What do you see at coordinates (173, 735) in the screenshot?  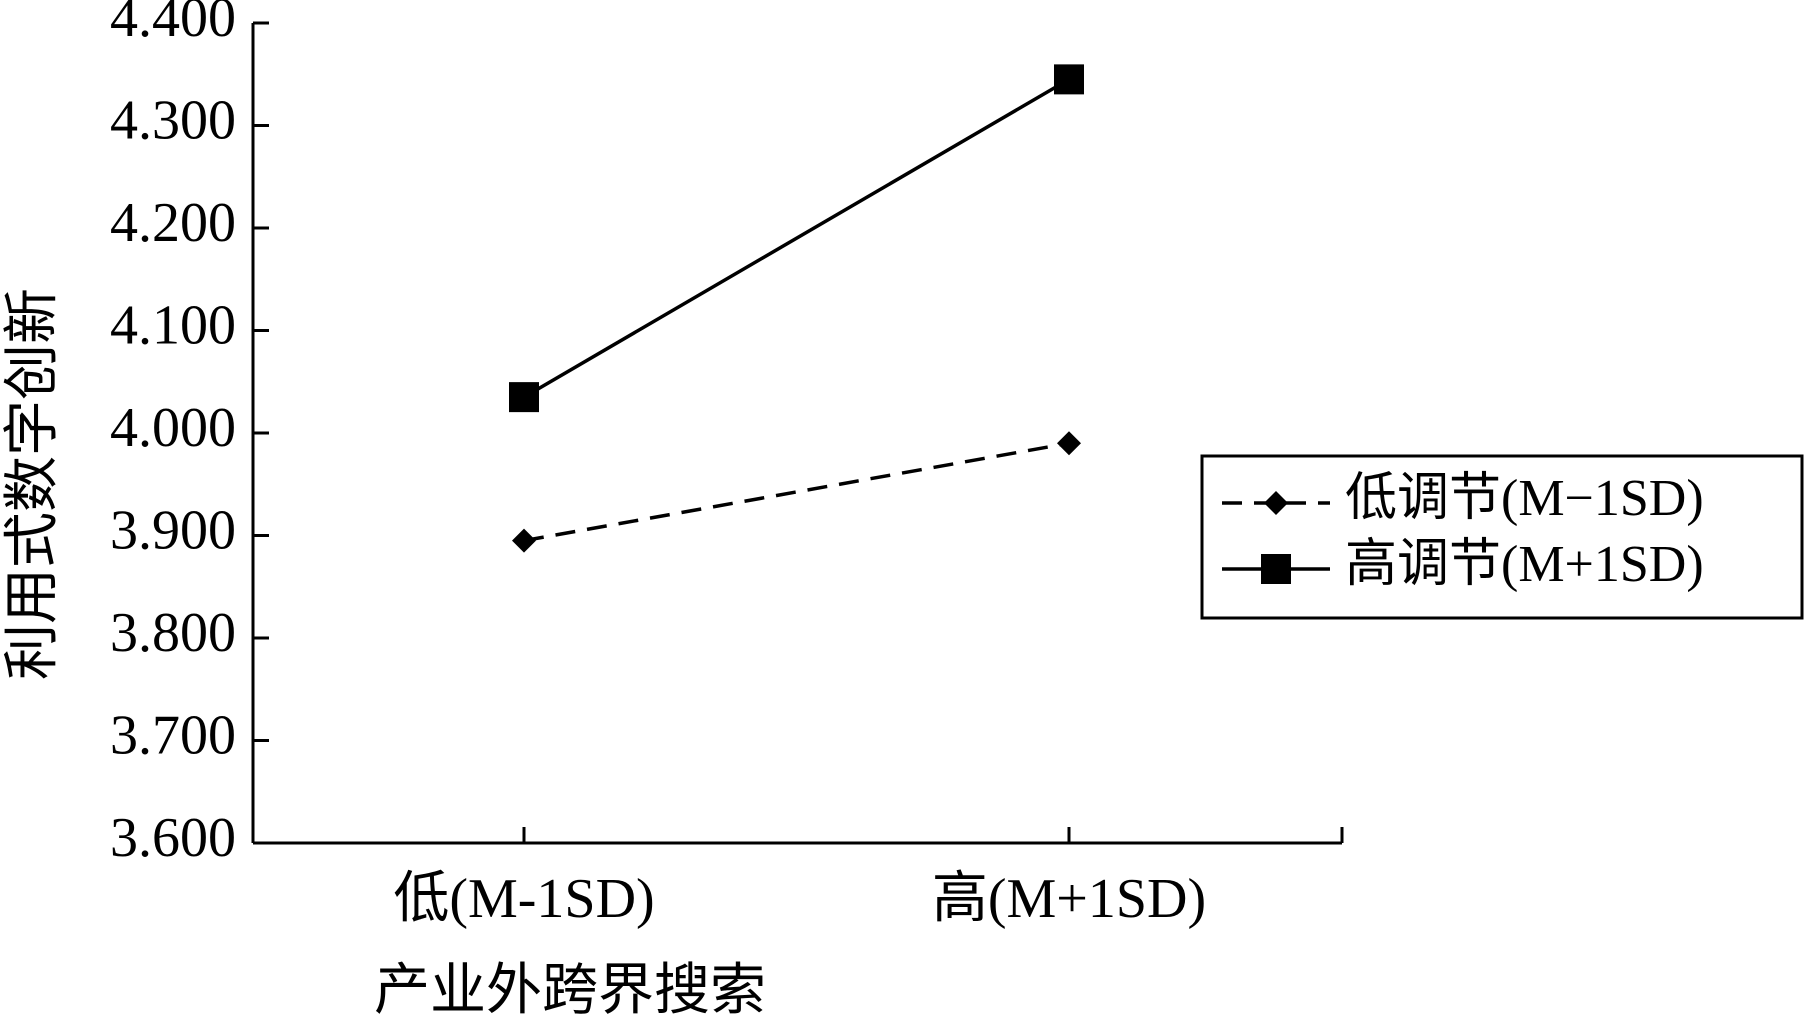 I see `y-tick-label: 3.700` at bounding box center [173, 735].